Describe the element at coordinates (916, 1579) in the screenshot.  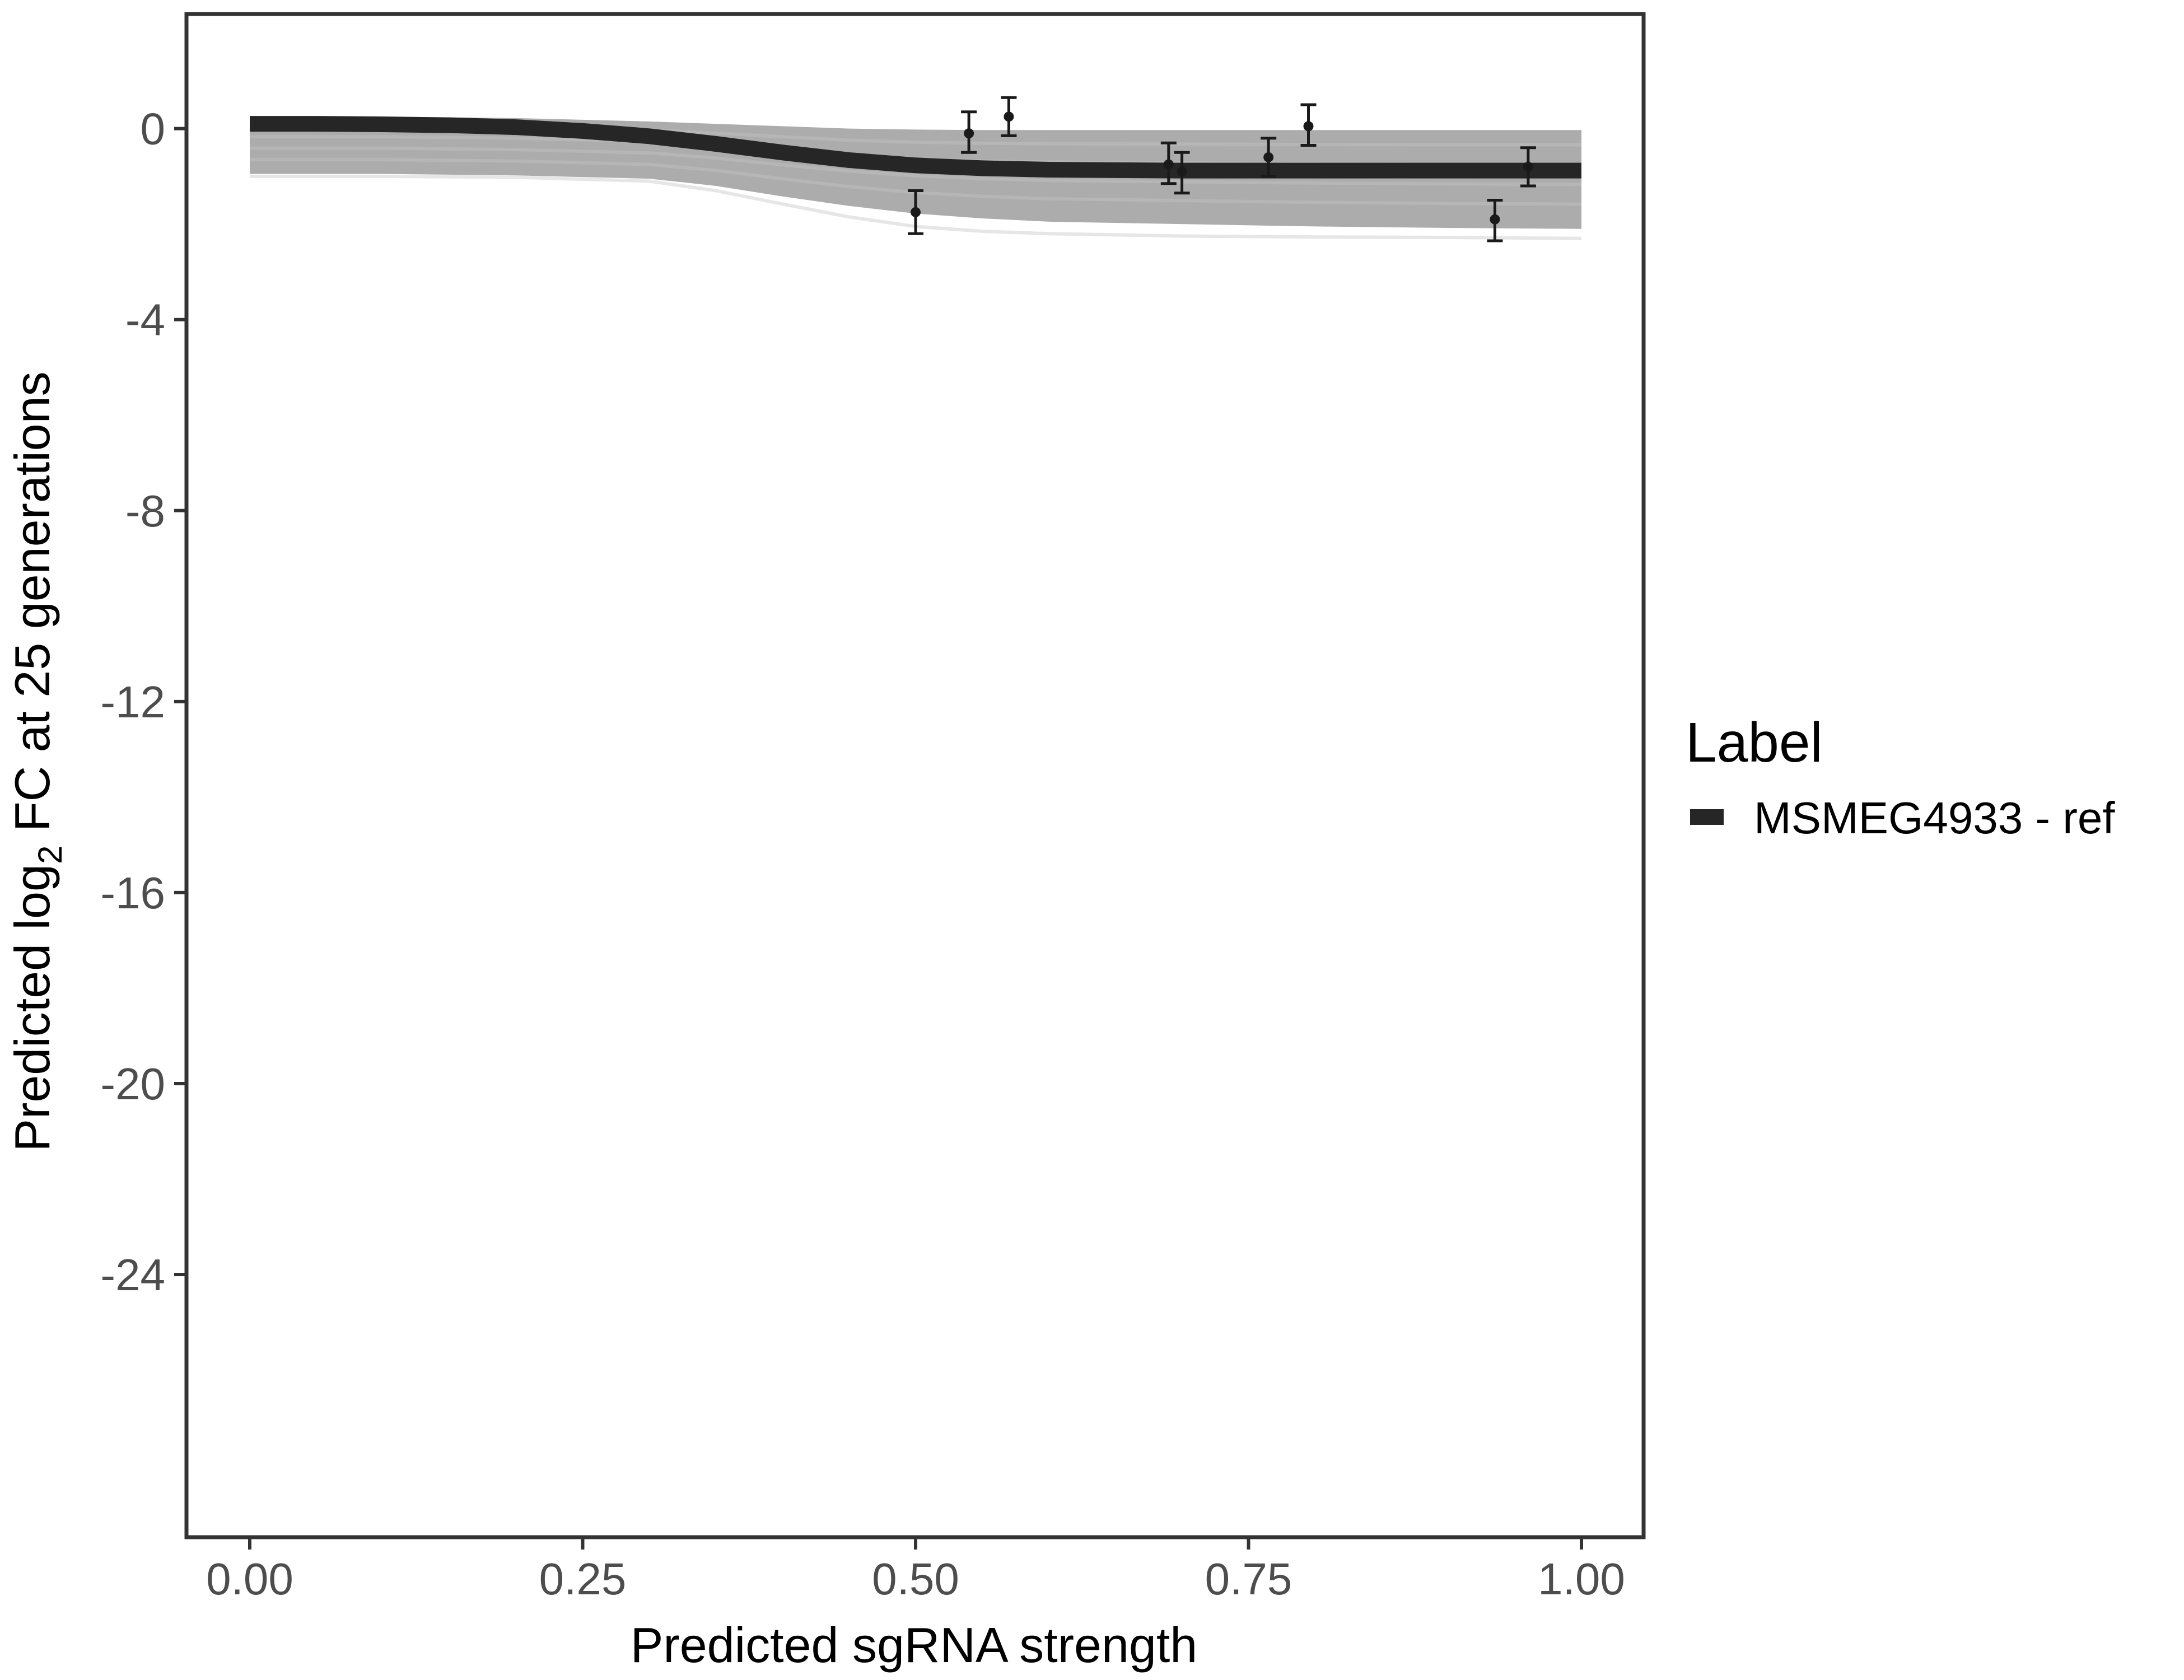
I see `x-tick-label-3: 0.50` at that location.